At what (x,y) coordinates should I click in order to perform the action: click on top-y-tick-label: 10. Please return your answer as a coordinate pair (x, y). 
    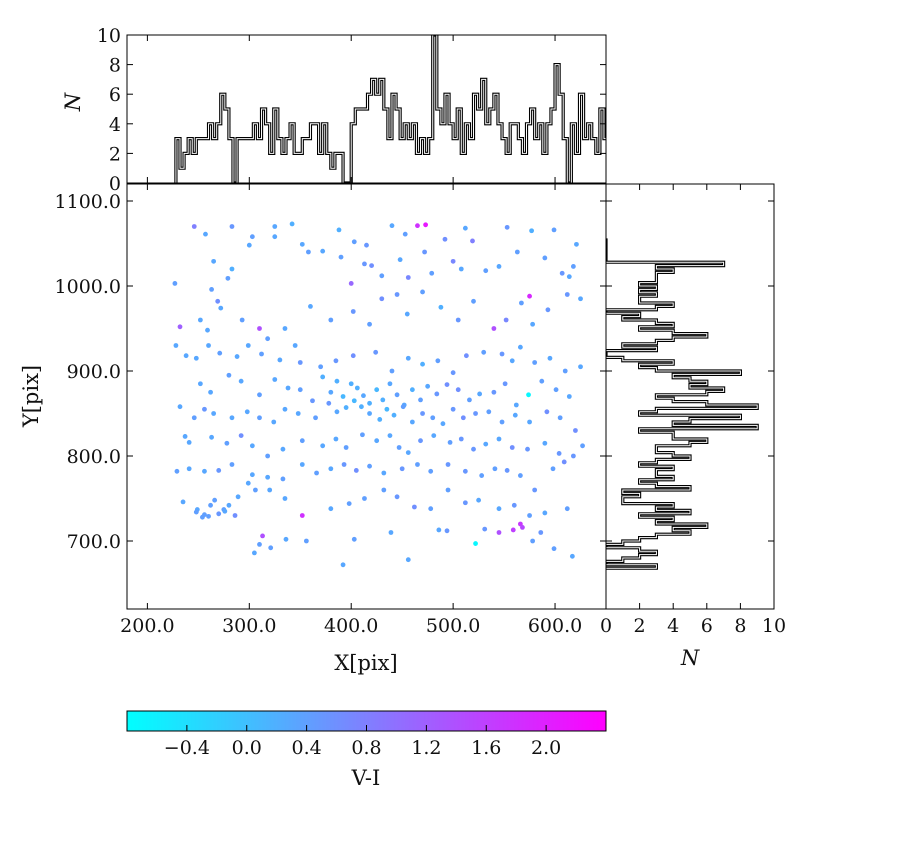
    Looking at the image, I should click on (109, 36).